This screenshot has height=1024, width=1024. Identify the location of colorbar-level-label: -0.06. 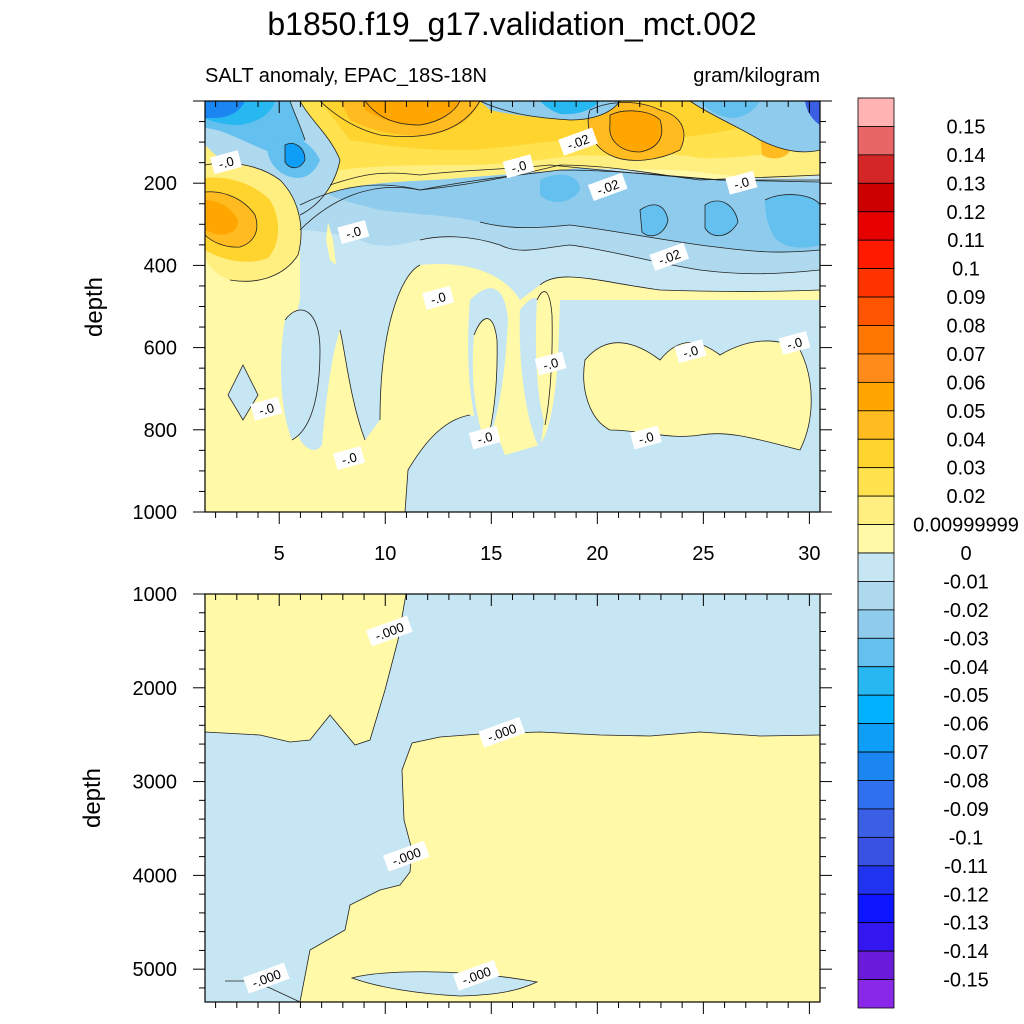
(966, 725).